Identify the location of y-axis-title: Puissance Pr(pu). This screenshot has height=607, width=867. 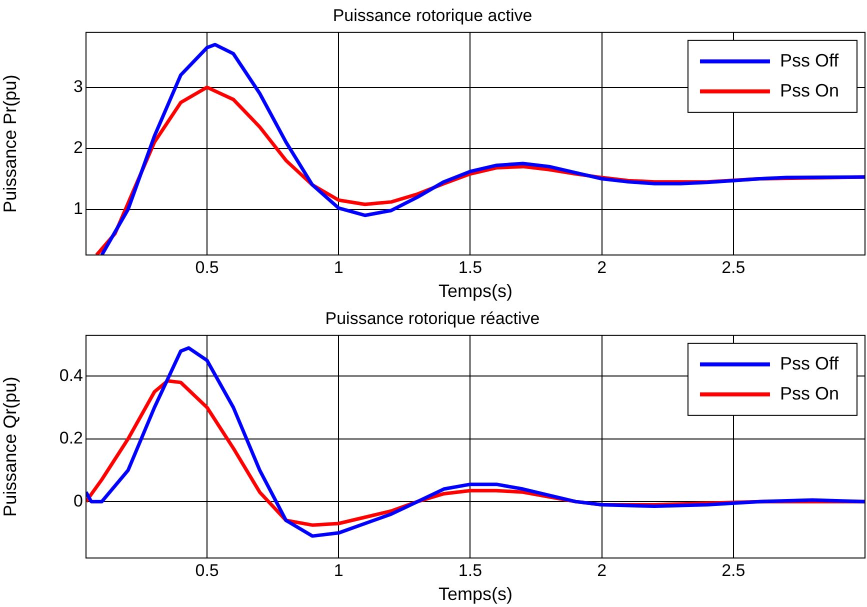
(10, 143).